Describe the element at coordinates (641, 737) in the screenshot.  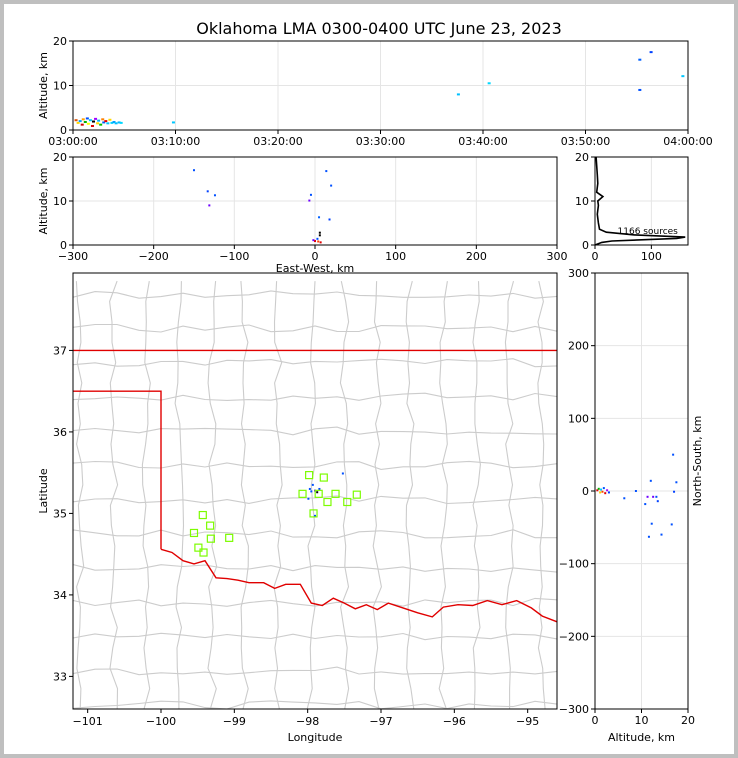
I see `x-axis-label: Altitude, km` at that location.